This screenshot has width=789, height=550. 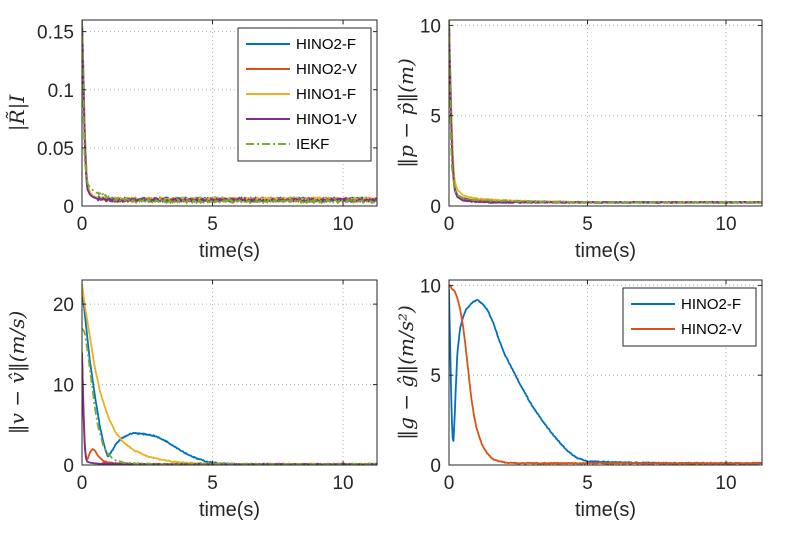 I want to click on legend-box, so click(x=689, y=317).